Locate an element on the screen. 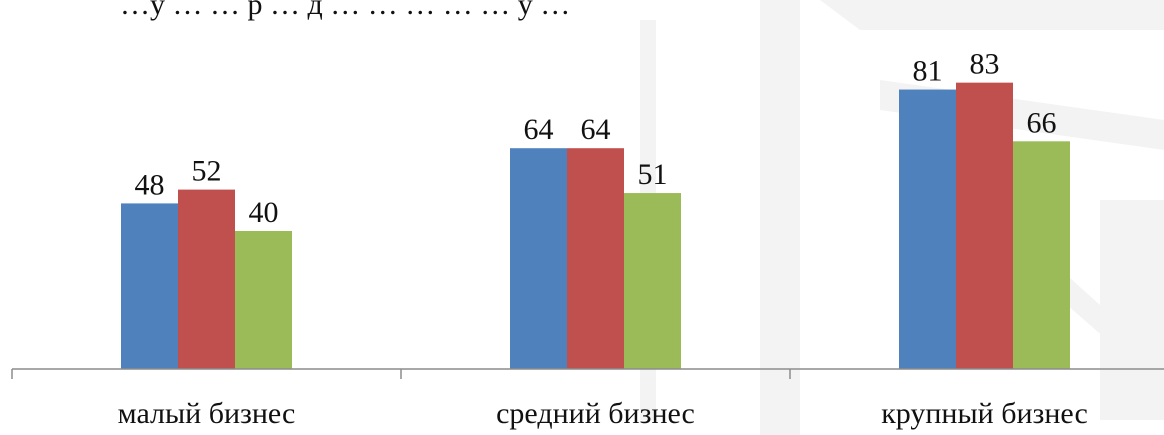  category-labels-group: малый бизнес средний бизнес крупный бизнес is located at coordinates (603, 413).